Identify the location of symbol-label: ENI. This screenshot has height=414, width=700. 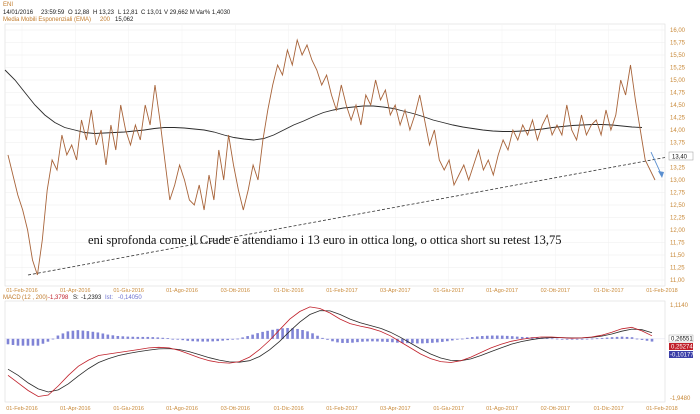
(8, 5).